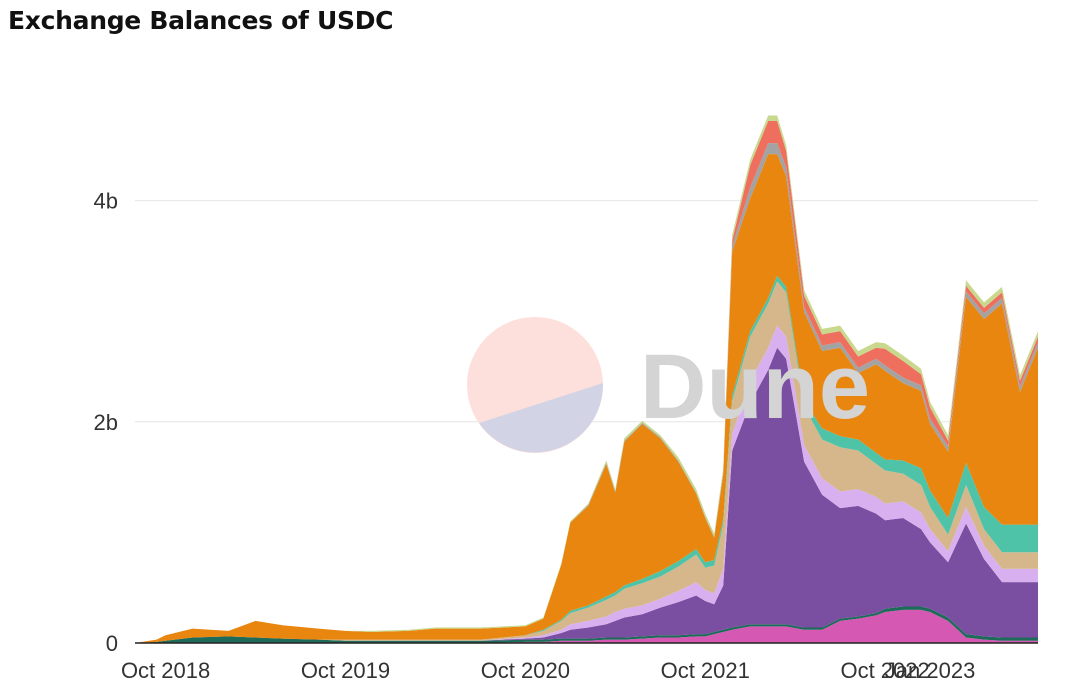  What do you see at coordinates (705, 670) in the screenshot?
I see `x-tick-label: Oct 2021` at bounding box center [705, 670].